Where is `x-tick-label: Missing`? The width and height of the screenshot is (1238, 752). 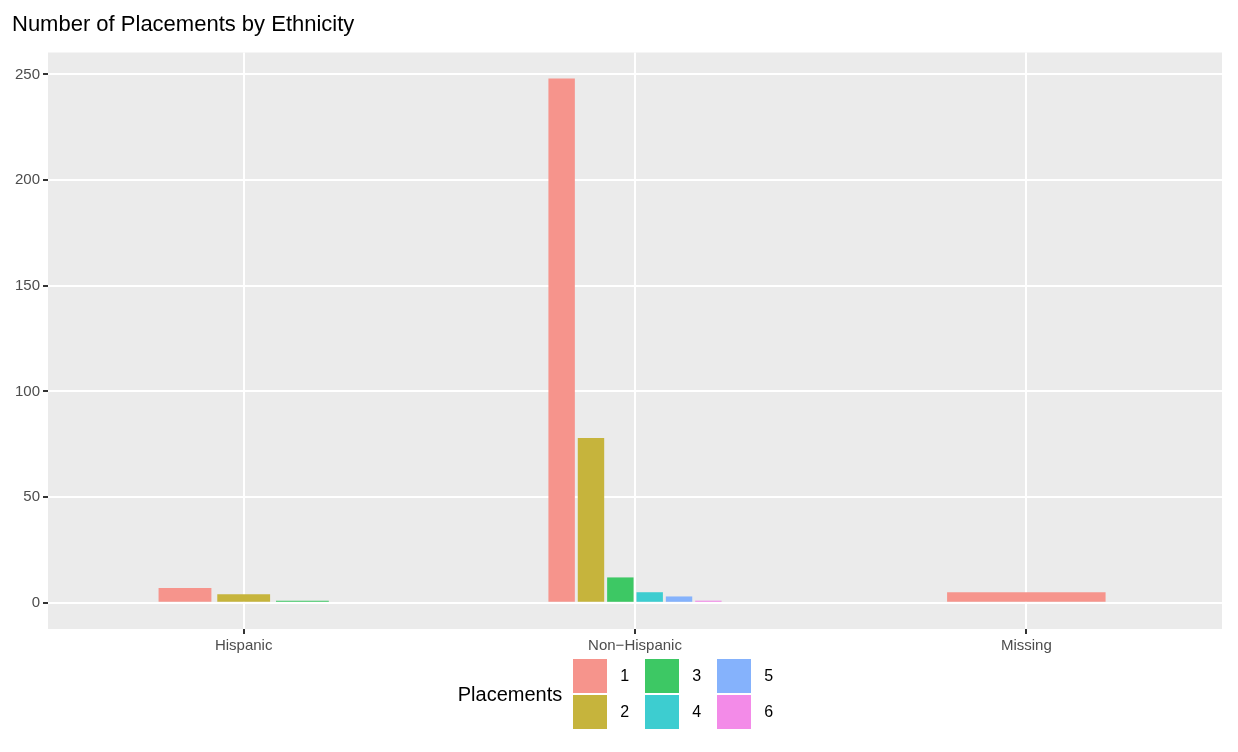
x-tick-label: Missing is located at coordinates (1026, 645).